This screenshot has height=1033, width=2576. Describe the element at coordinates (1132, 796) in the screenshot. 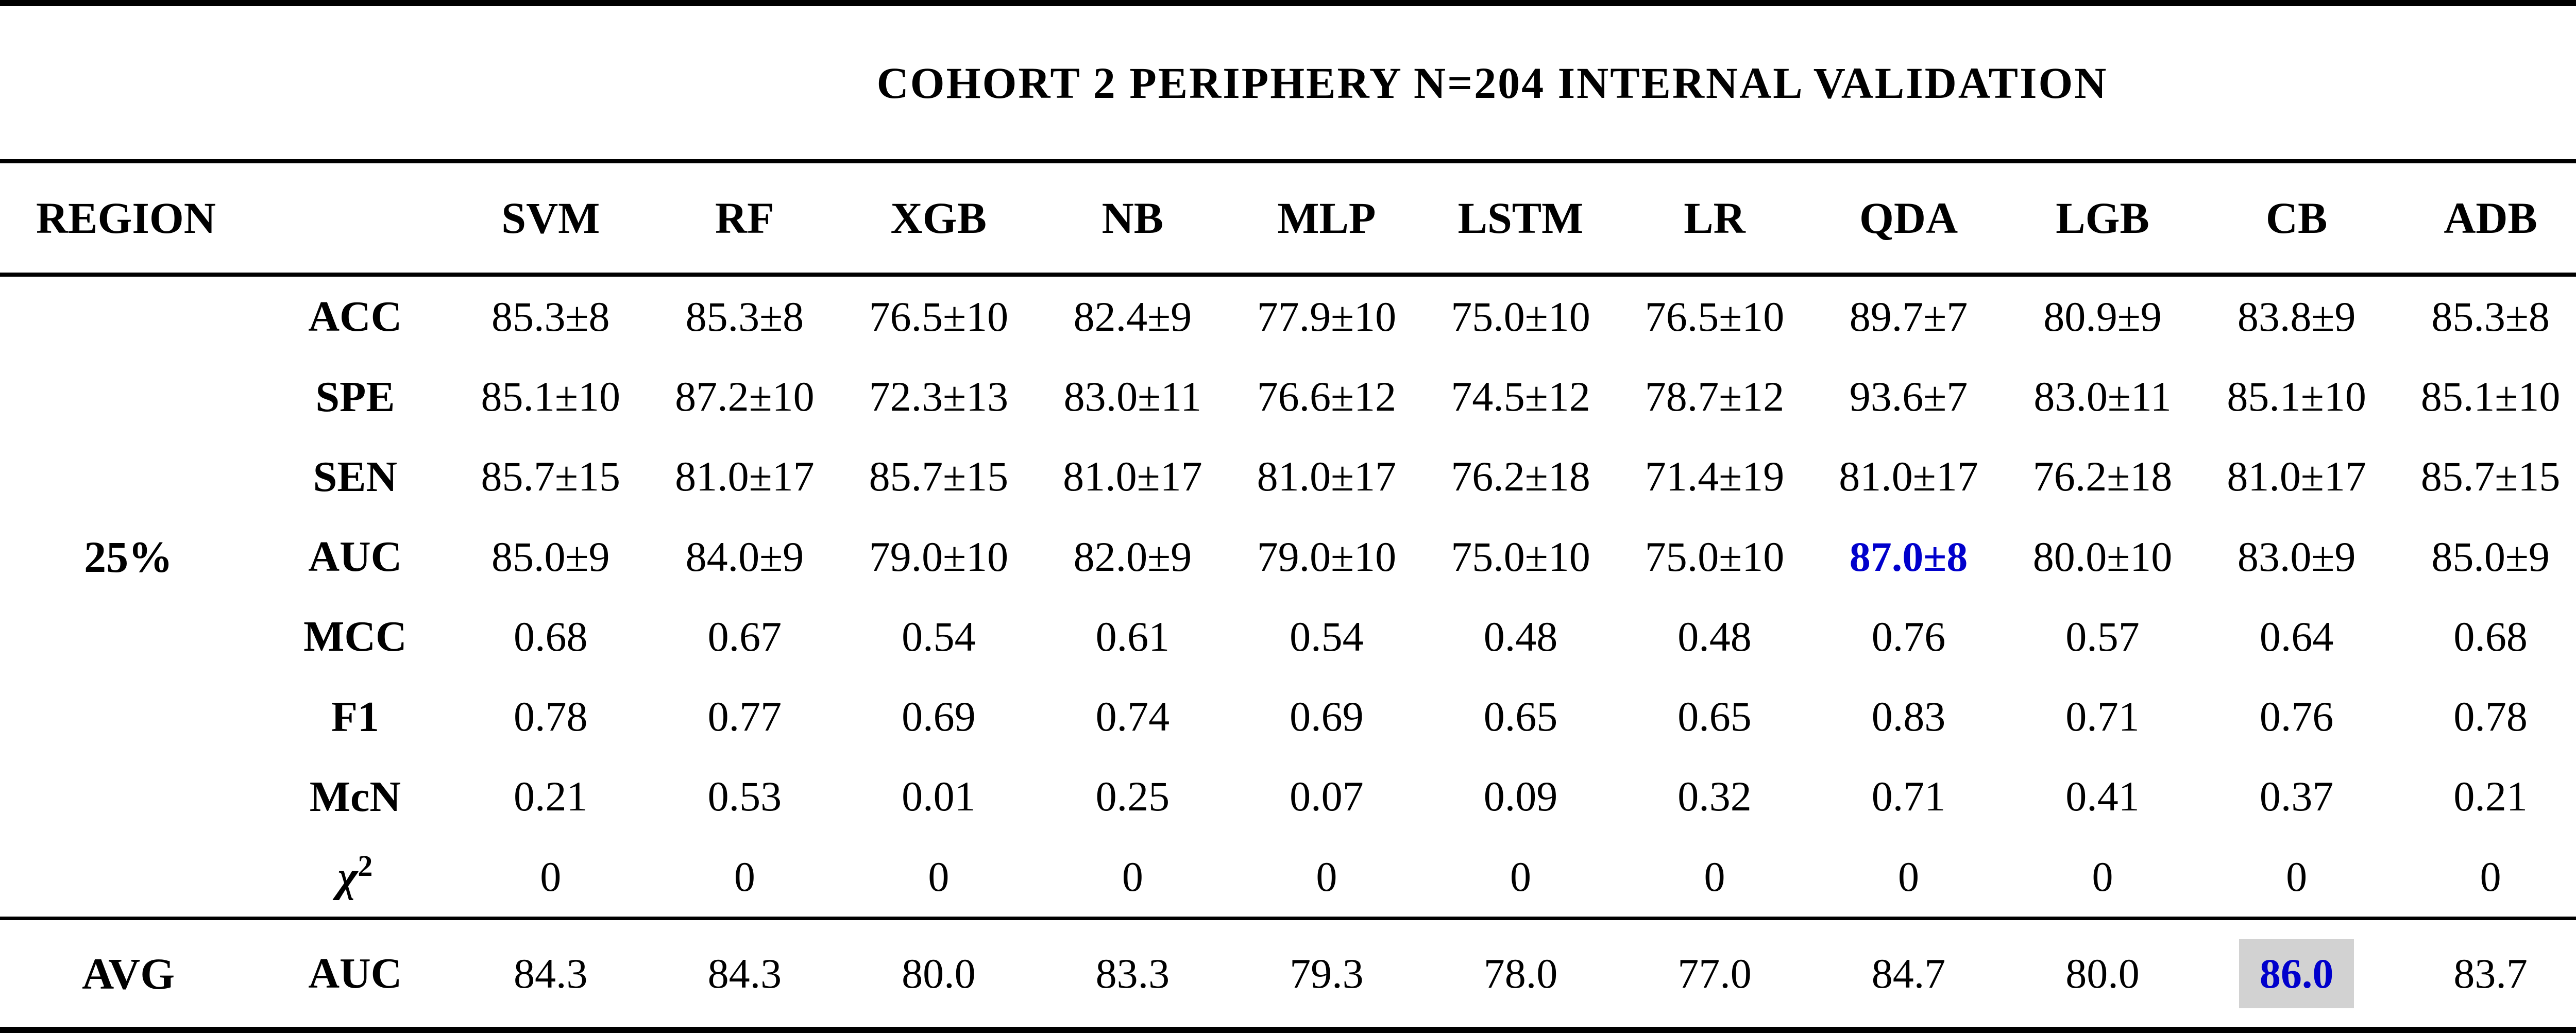

I see `value-cell: 0.25` at that location.